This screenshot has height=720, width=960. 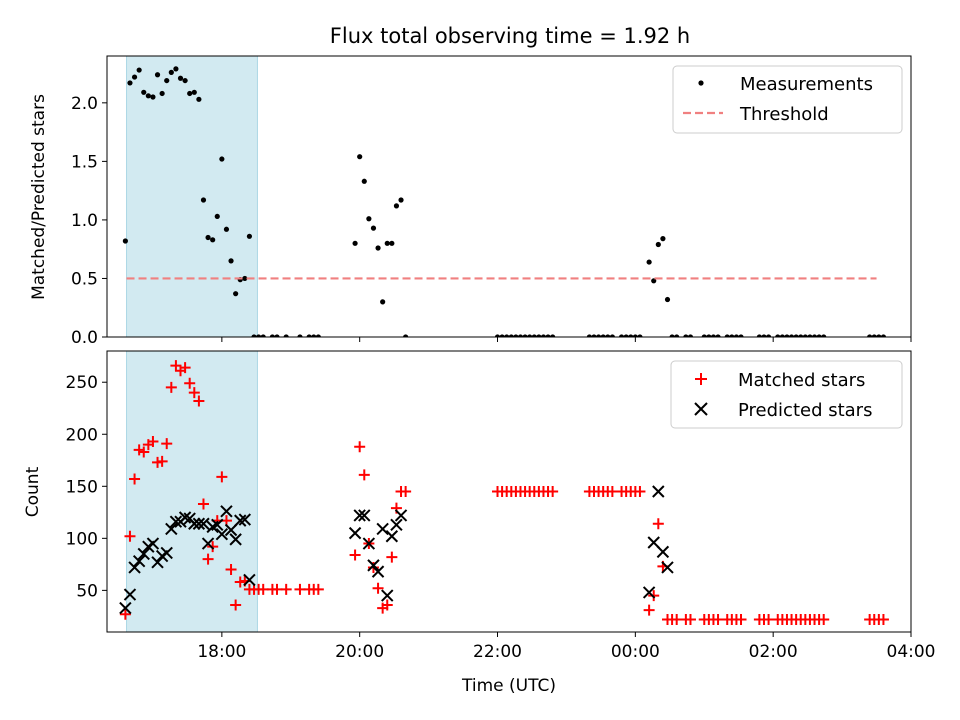 What do you see at coordinates (508, 686) in the screenshot?
I see `x-axis-label: Time (UTC)` at bounding box center [508, 686].